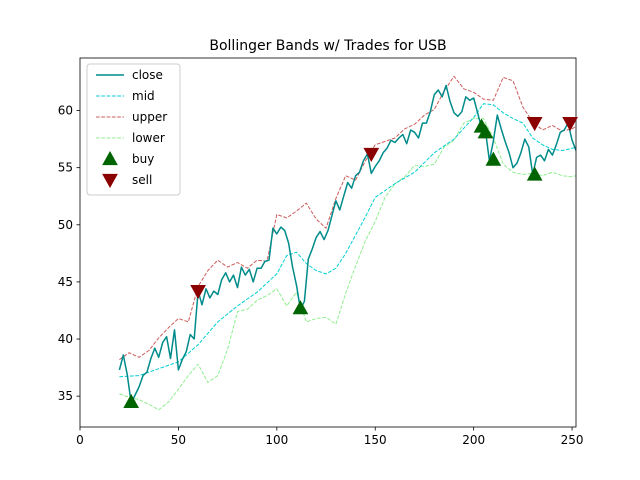 The width and height of the screenshot is (640, 480). I want to click on y-tick-label: 45, so click(65, 282).